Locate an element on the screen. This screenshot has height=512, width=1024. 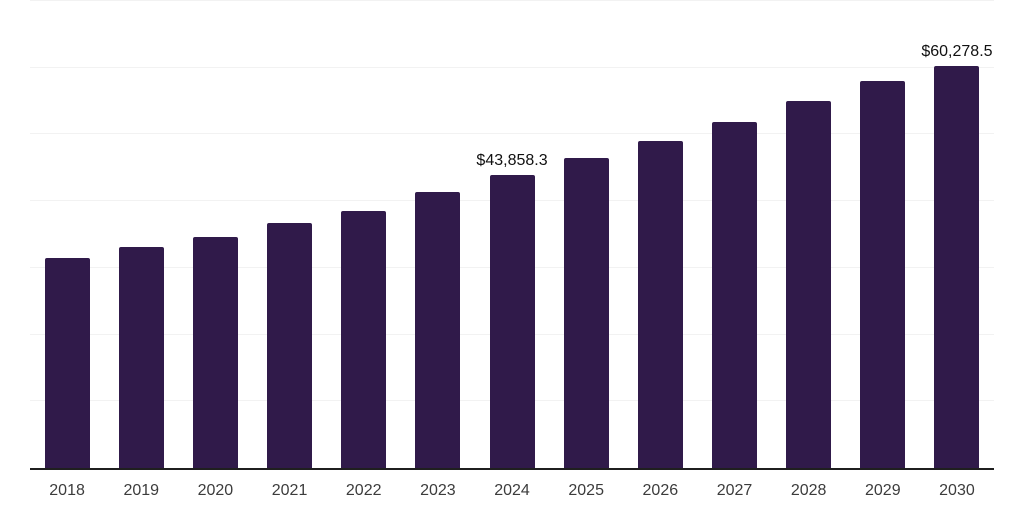
bar-slot-2029 is located at coordinates (883, 234).